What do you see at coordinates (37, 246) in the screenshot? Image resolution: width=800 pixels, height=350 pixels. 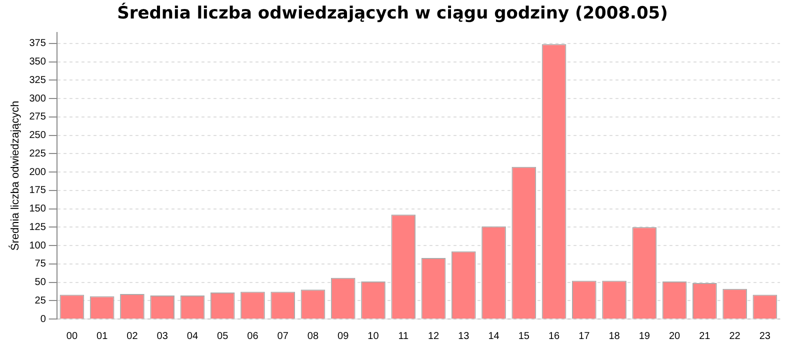 I see `y-tick-label: 100` at bounding box center [37, 246].